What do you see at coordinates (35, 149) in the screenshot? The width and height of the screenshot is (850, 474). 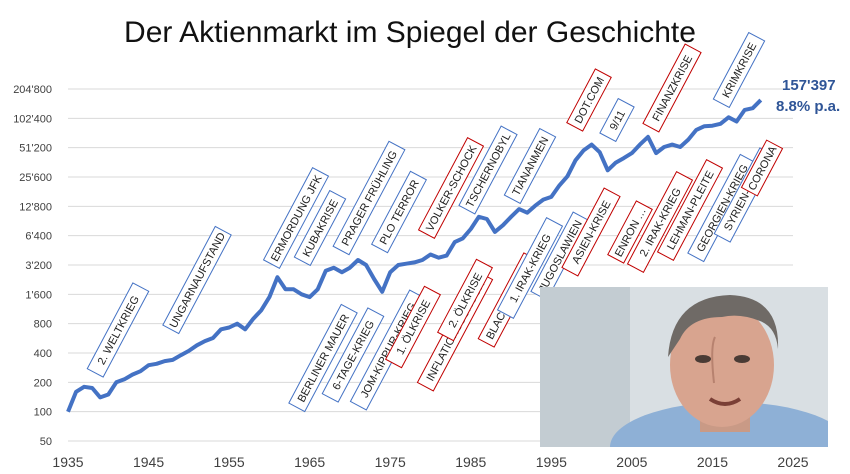 I see `y-tick-label: 51'200` at bounding box center [35, 149].